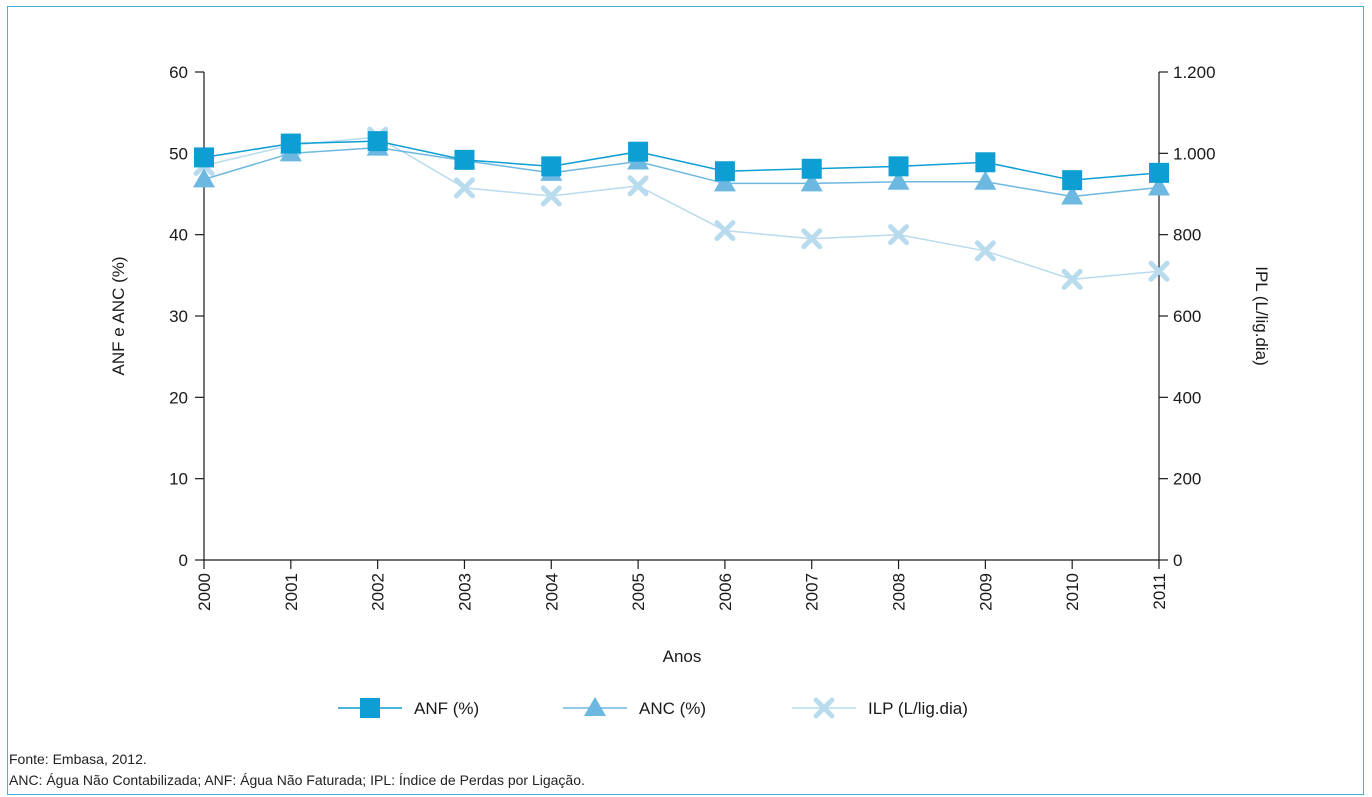 The width and height of the screenshot is (1372, 797). I want to click on legend-item: ANF (%), so click(408, 708).